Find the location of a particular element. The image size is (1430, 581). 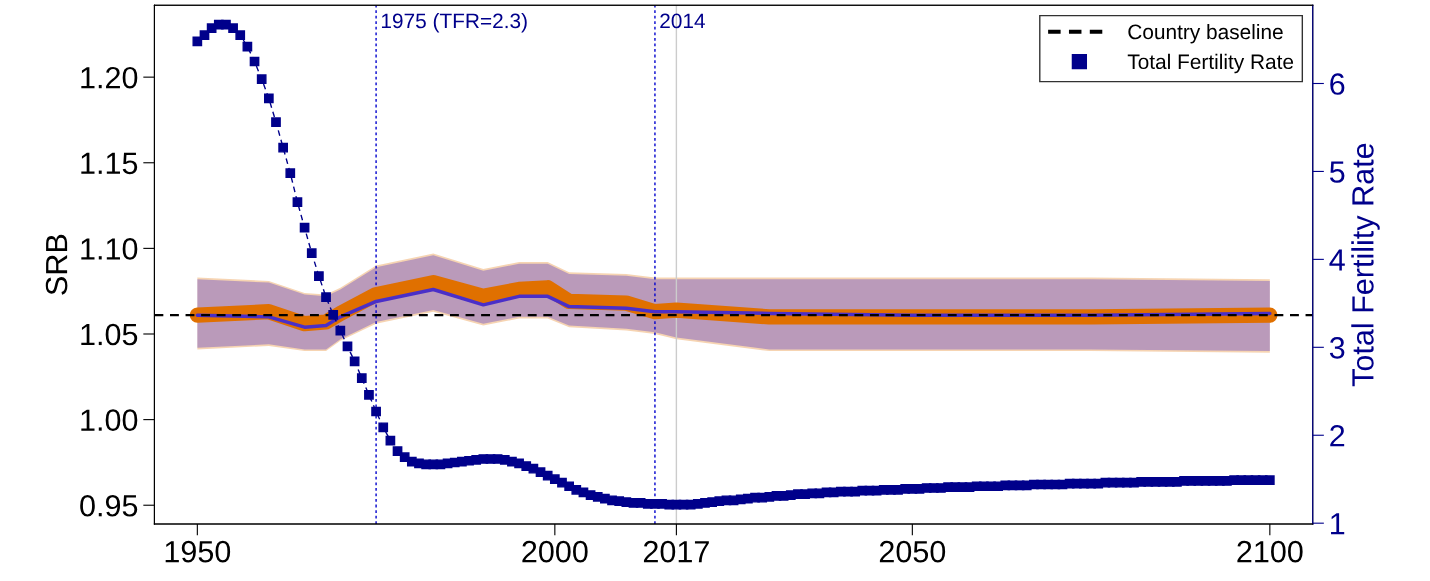

x-tick-label: 2050 is located at coordinates (912, 551).